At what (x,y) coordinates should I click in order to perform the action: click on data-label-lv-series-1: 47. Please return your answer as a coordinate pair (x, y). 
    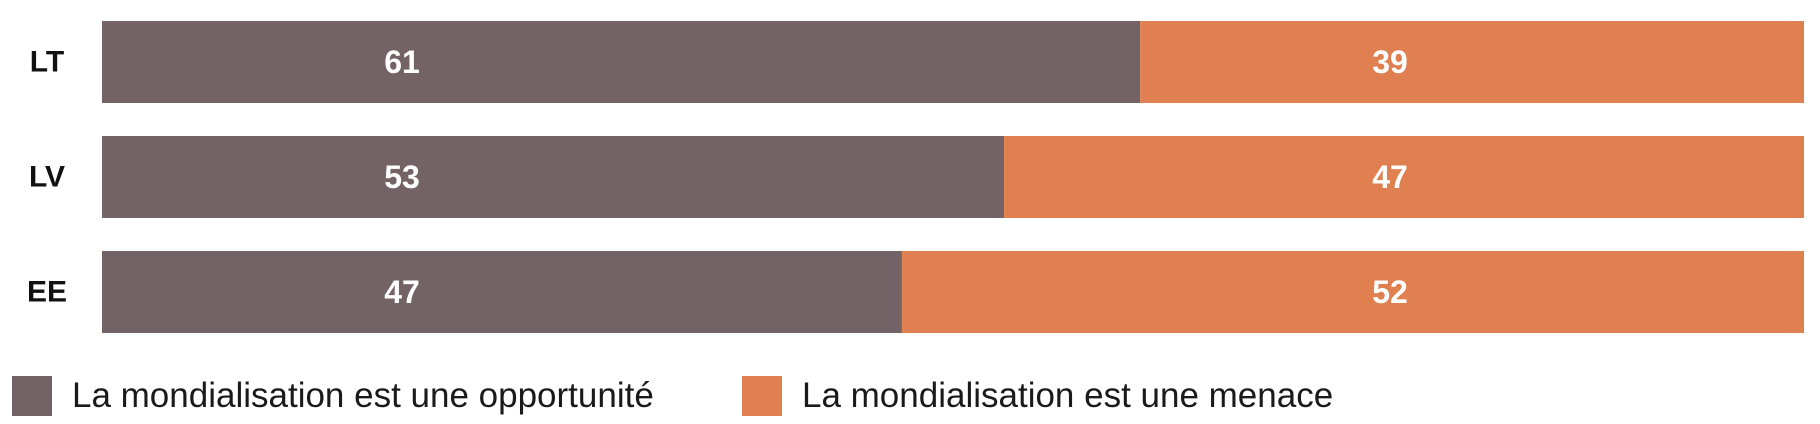
    Looking at the image, I should click on (1390, 177).